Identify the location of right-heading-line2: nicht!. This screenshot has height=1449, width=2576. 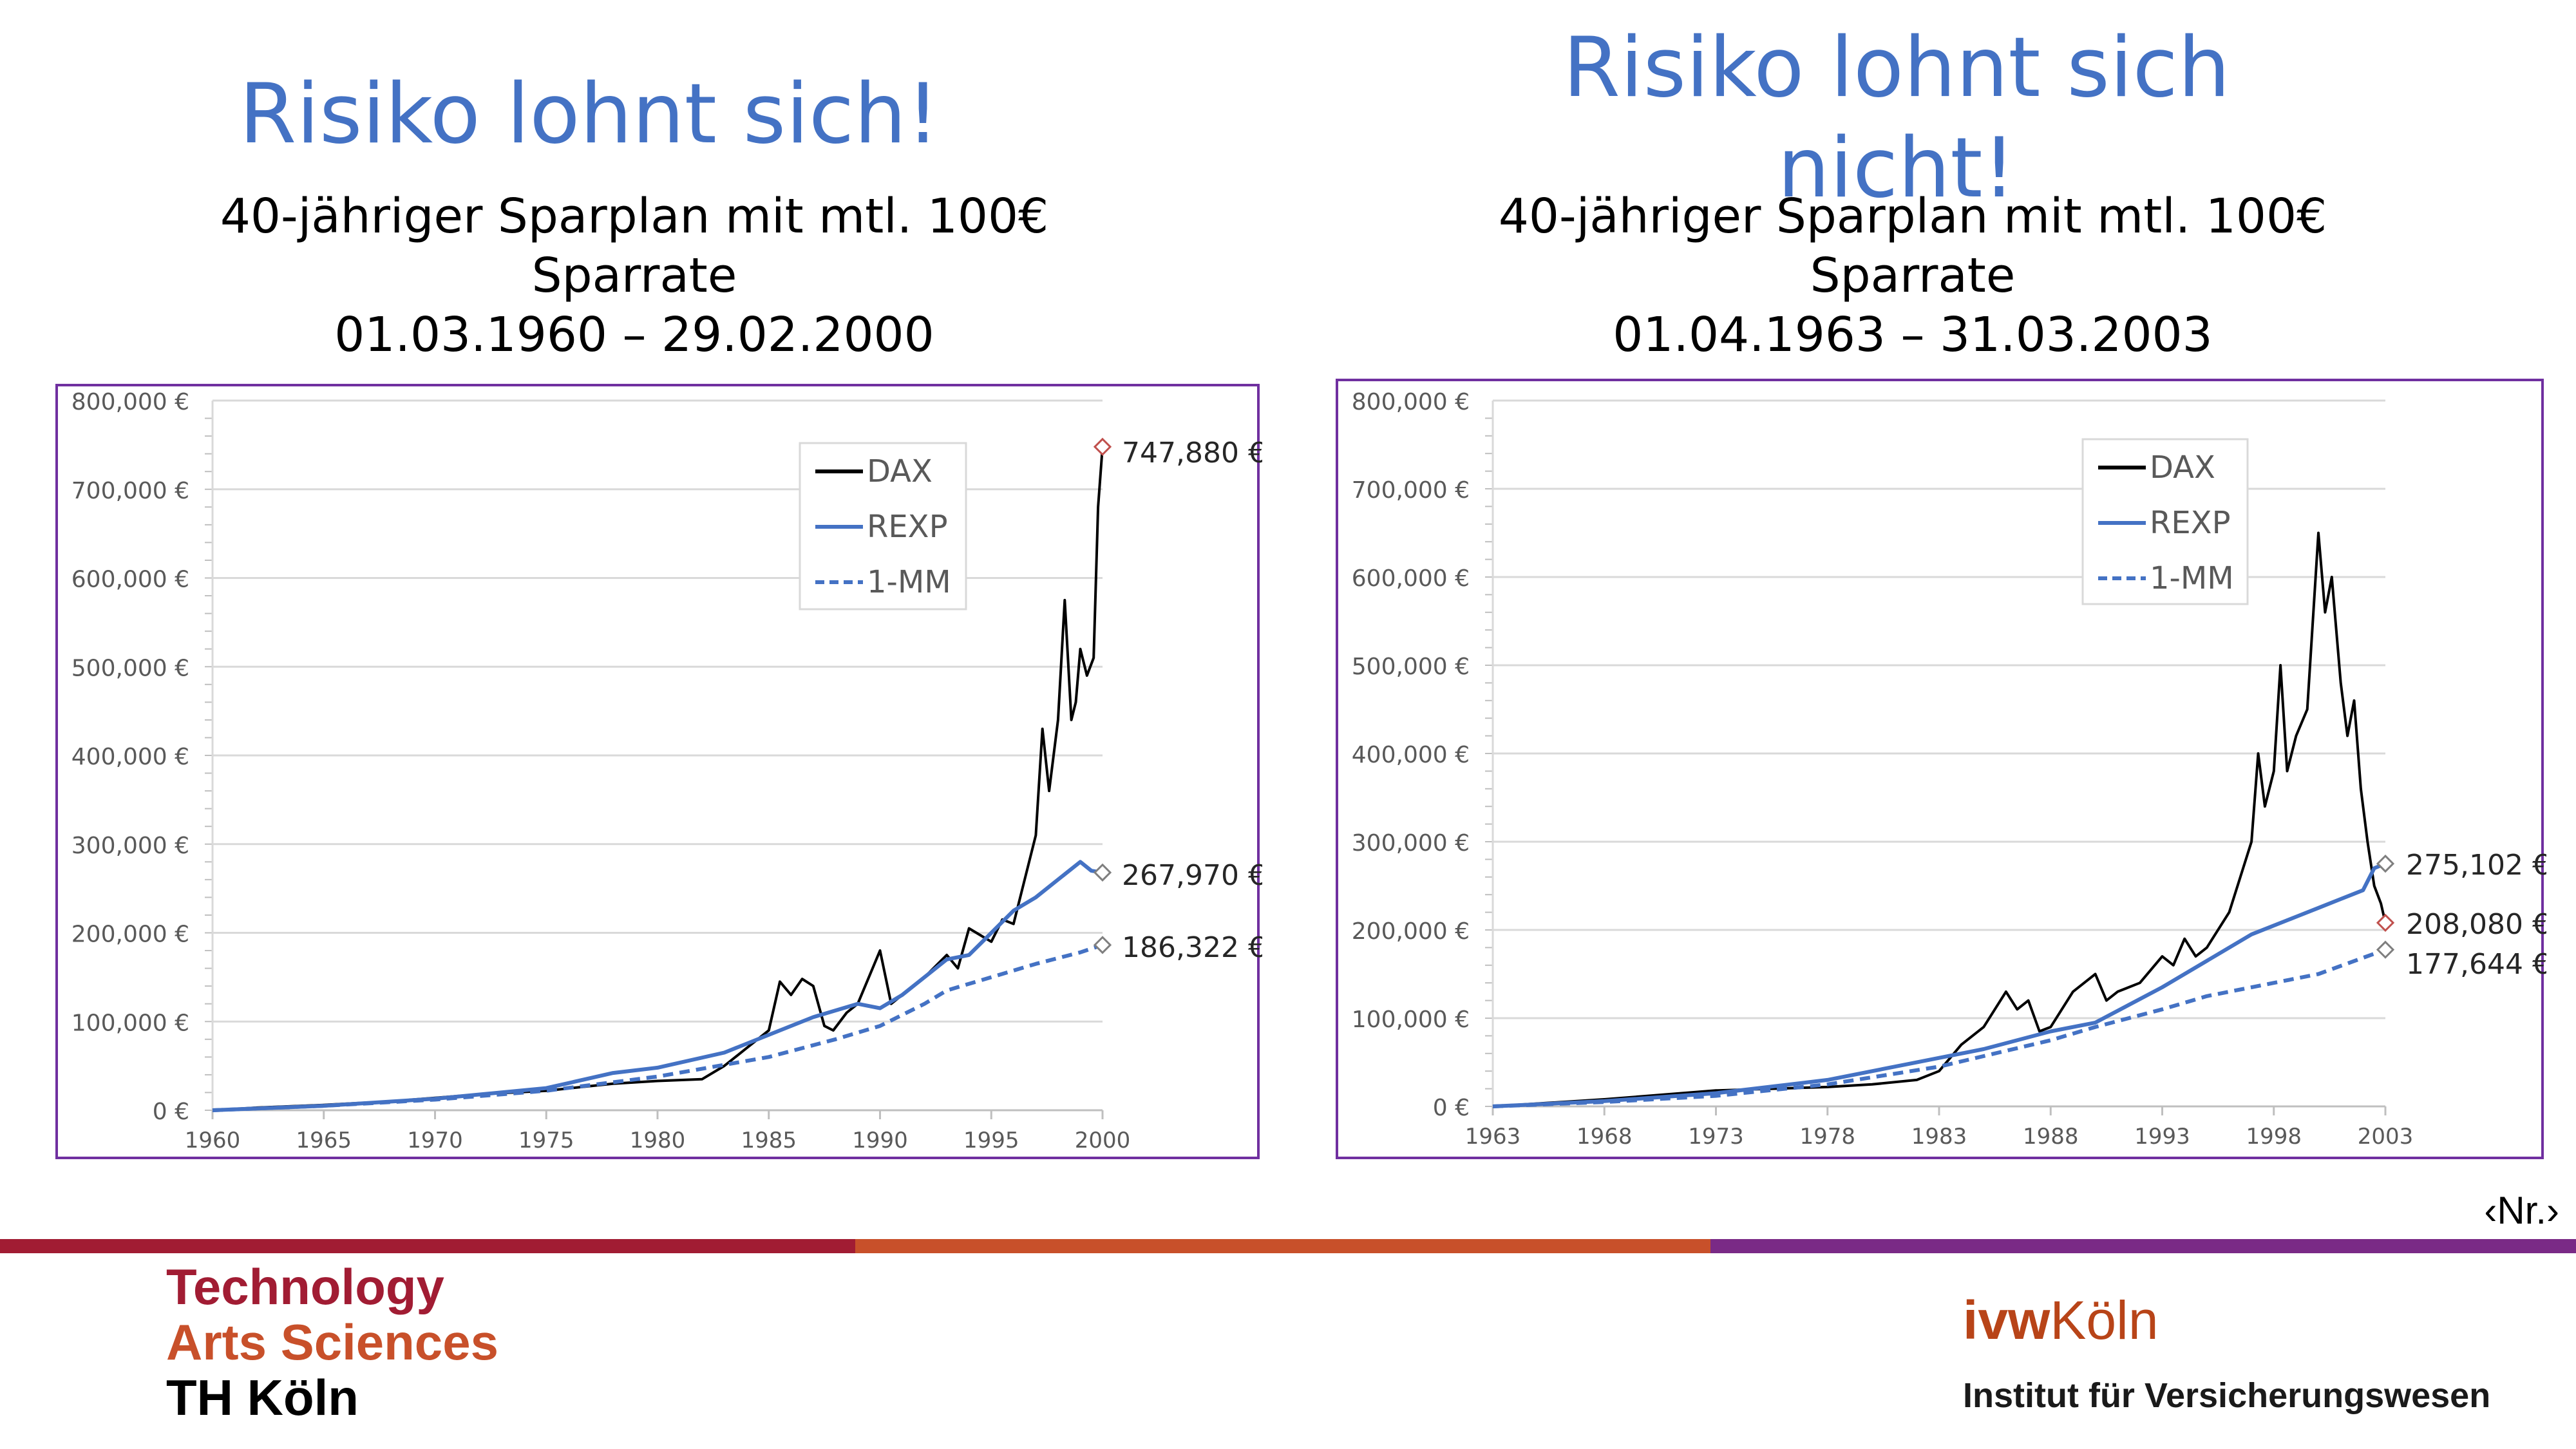
(1896, 168).